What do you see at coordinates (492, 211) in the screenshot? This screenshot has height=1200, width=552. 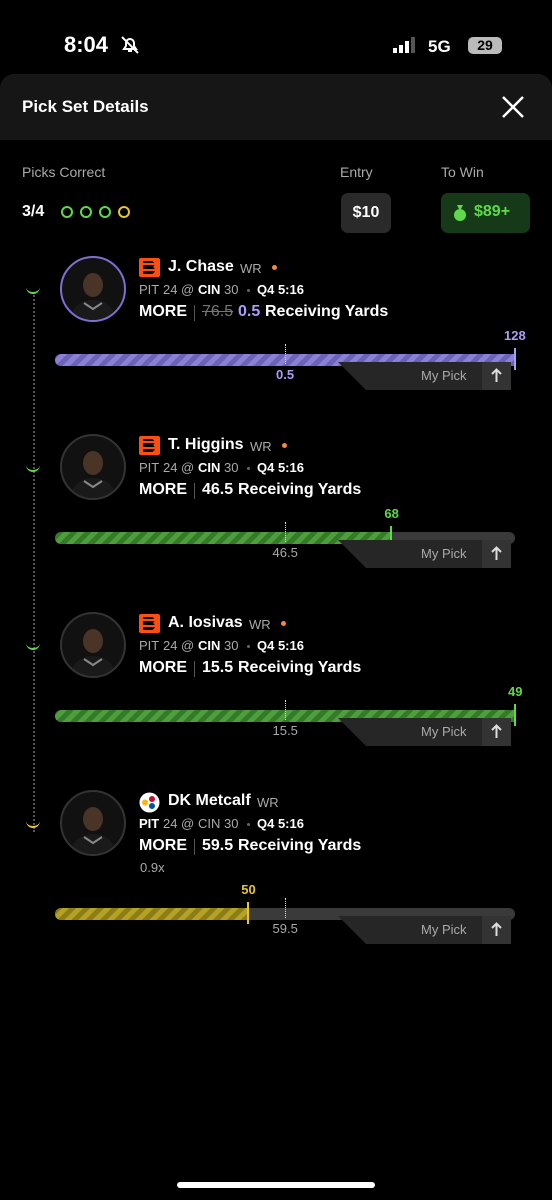 I see `to-win: $89+` at bounding box center [492, 211].